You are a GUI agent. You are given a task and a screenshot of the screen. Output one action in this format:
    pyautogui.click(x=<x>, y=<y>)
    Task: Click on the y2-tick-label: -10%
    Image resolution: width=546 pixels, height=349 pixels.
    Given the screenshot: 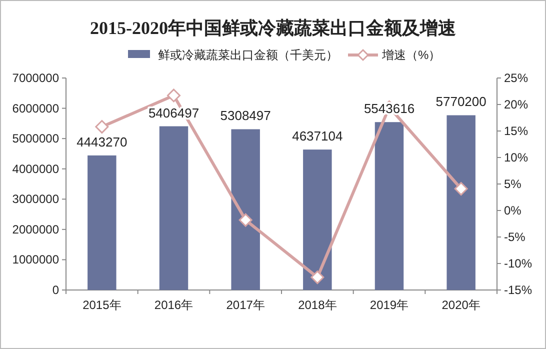 What is the action you would take?
    pyautogui.click(x=518, y=263)
    